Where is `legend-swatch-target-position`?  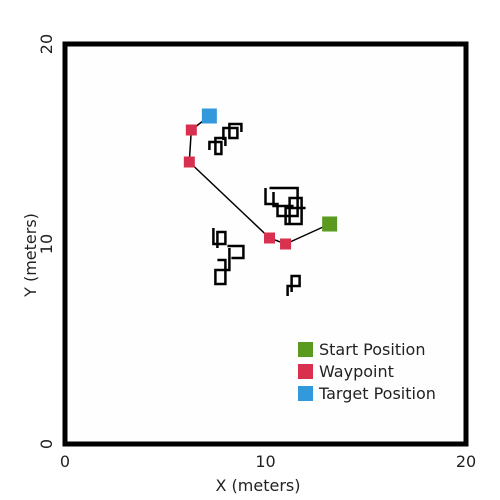 legend-swatch-target-position is located at coordinates (305, 393).